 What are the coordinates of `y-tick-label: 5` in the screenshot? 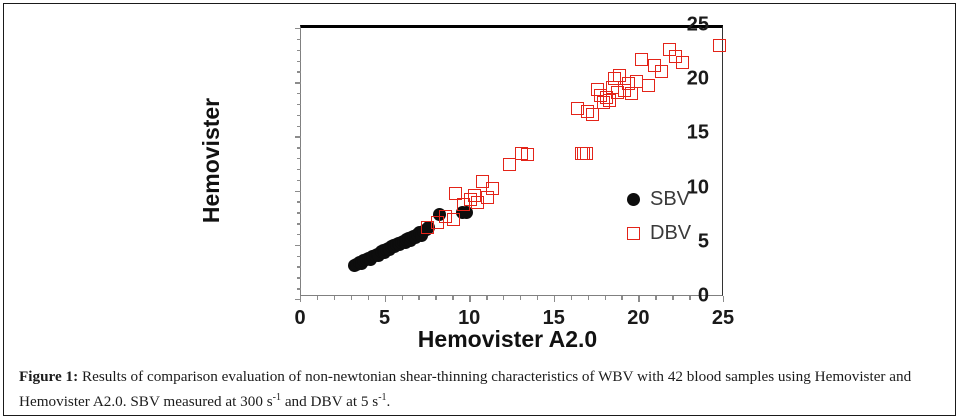 It's located at (703, 241).